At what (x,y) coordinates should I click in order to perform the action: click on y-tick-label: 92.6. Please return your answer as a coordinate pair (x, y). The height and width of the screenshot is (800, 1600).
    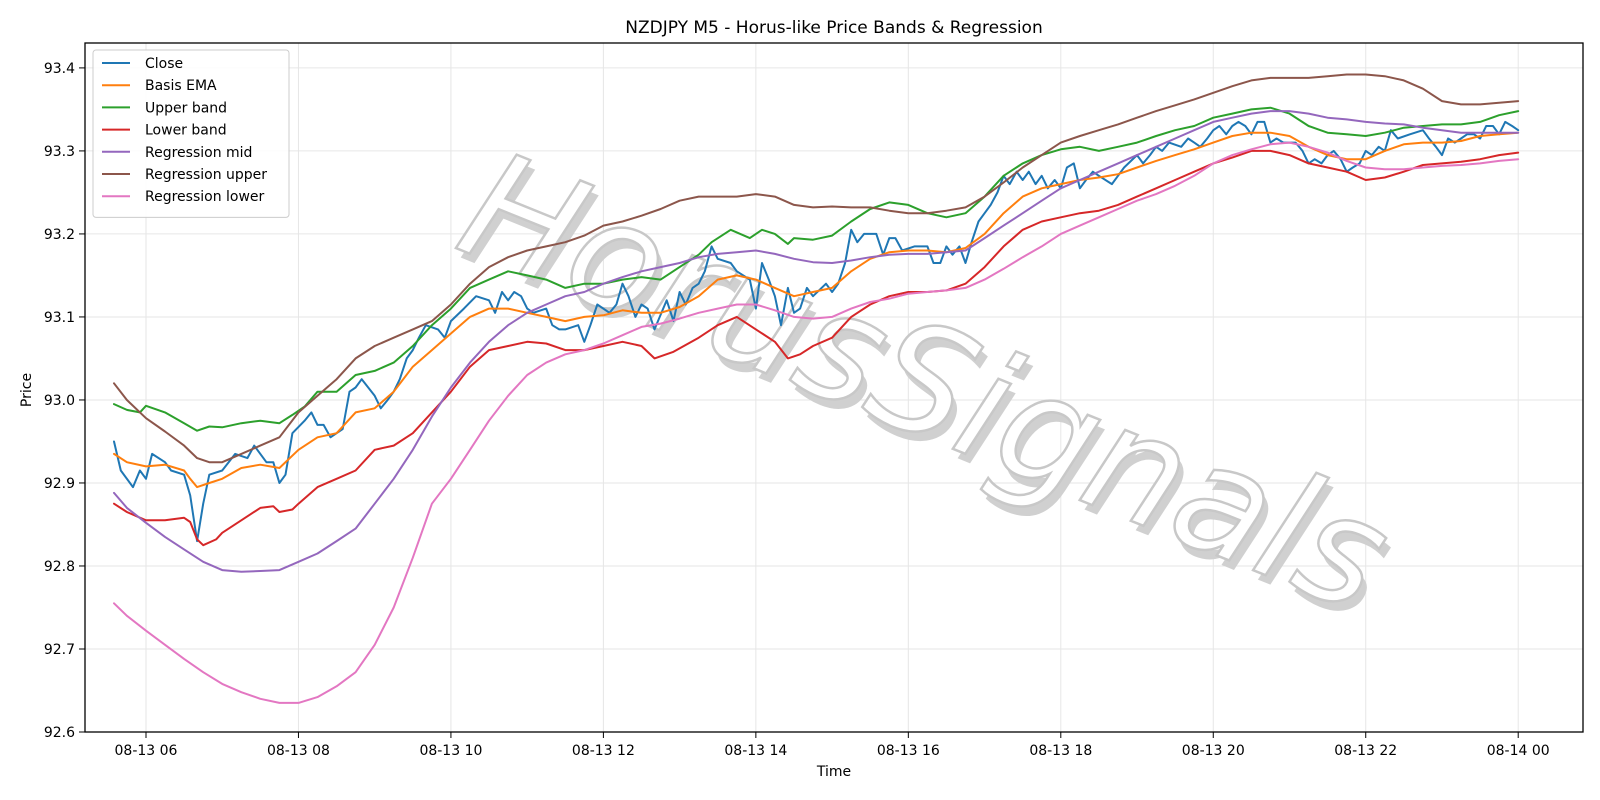
    Looking at the image, I should click on (59, 733).